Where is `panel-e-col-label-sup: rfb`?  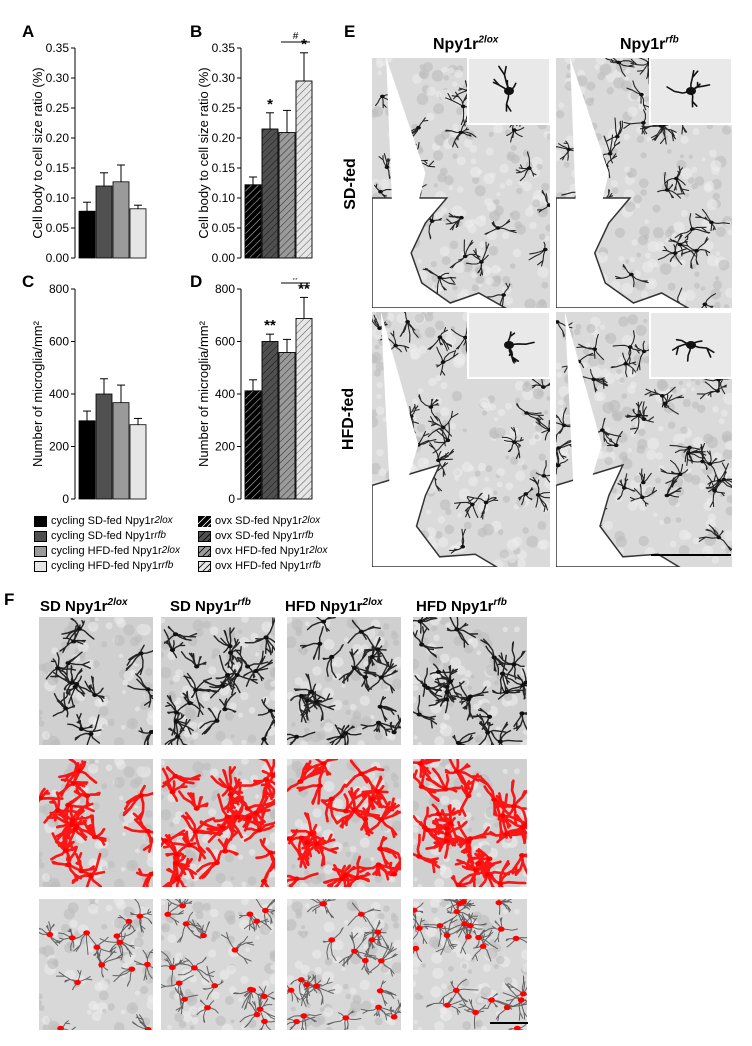
panel-e-col-label-sup: rfb is located at coordinates (672, 40).